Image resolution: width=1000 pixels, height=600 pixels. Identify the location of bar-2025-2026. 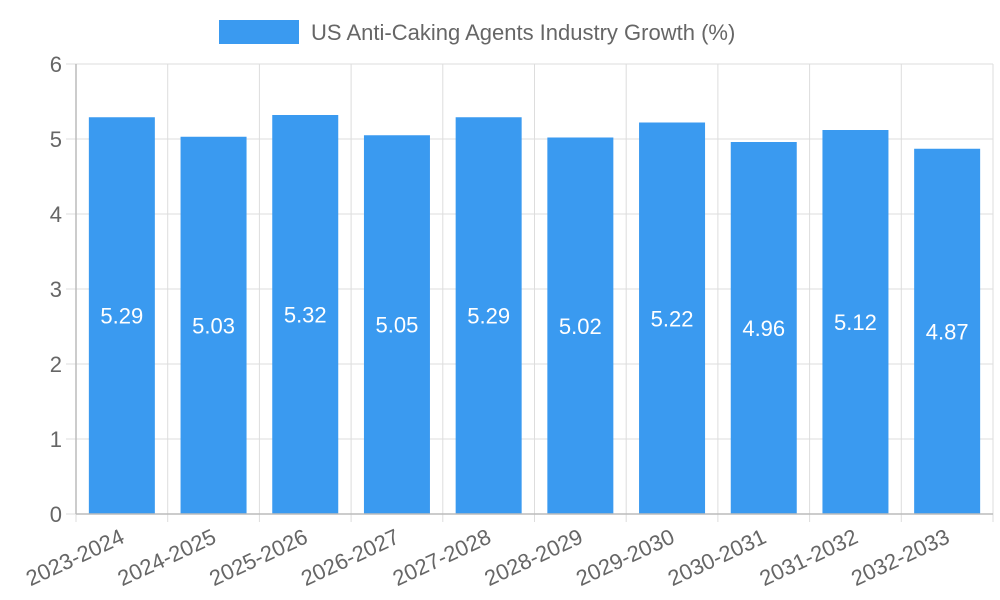
(305, 314).